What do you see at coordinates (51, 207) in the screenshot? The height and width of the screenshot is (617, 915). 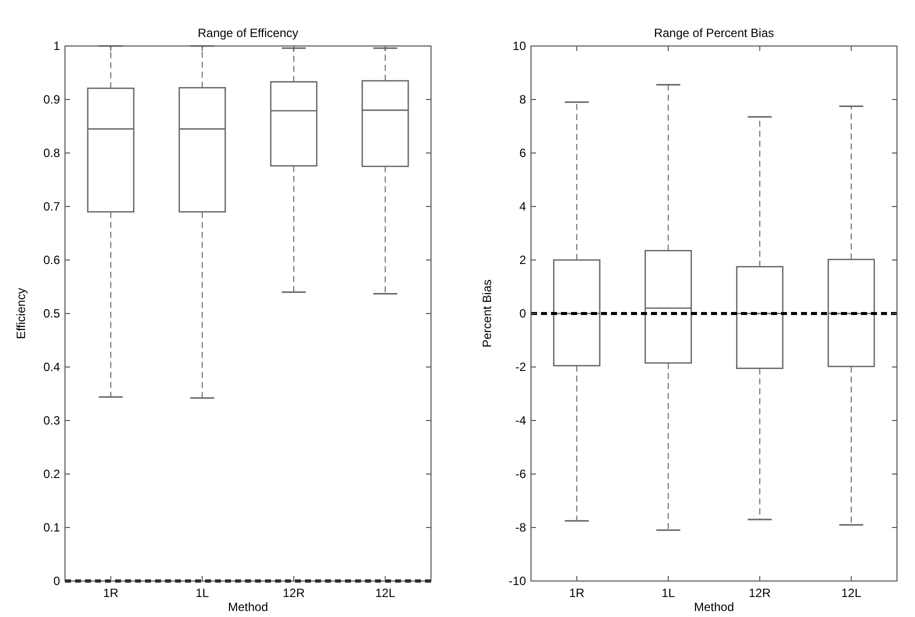 I see `y-tick-label: 0.7` at bounding box center [51, 207].